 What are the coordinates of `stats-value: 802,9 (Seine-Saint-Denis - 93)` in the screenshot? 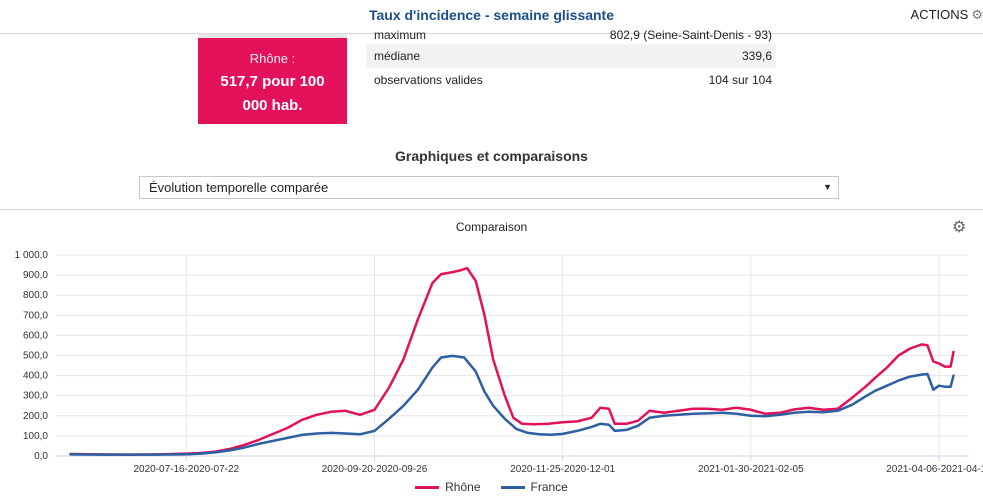 It's located at (690, 36).